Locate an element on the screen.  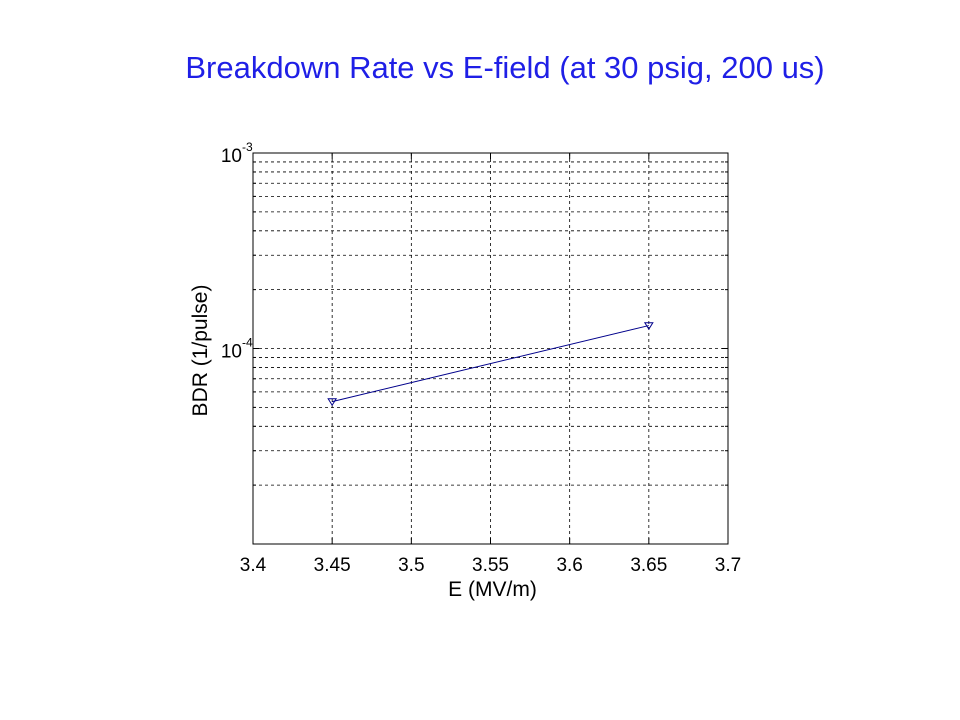
y-tick-label-exponent: -4 is located at coordinates (247, 343).